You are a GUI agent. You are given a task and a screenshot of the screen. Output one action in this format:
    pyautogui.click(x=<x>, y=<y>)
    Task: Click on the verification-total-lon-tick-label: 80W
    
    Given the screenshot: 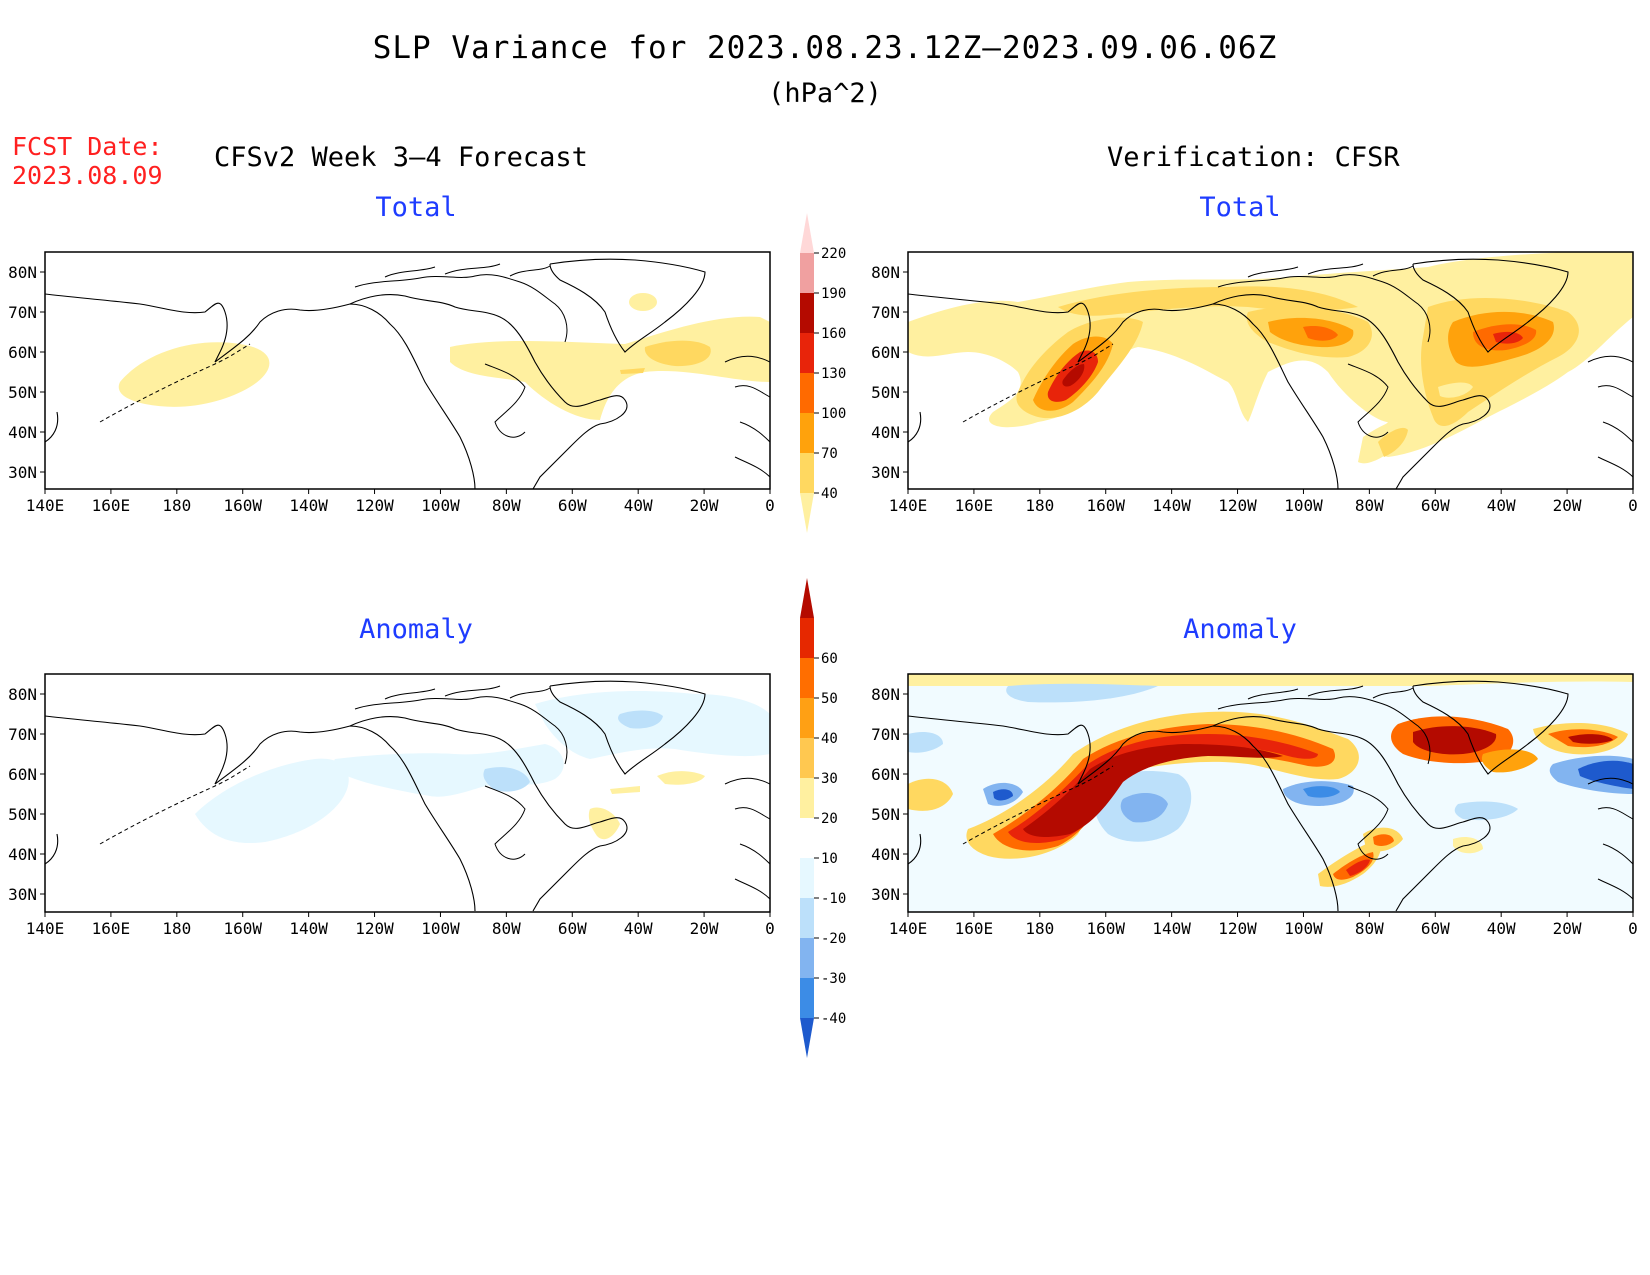 What is the action you would take?
    pyautogui.click(x=1369, y=505)
    